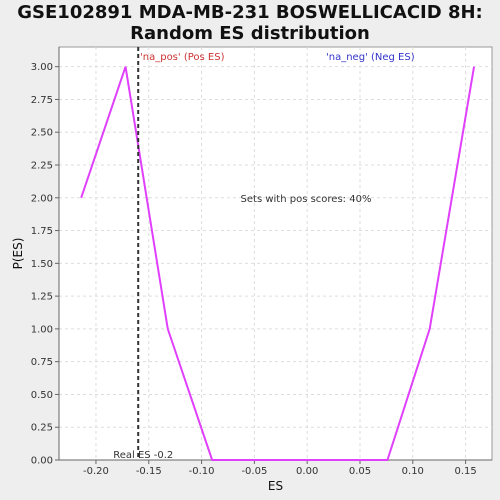  Describe the element at coordinates (18, 254) in the screenshot. I see `y-axis-label: P(ES)` at that location.